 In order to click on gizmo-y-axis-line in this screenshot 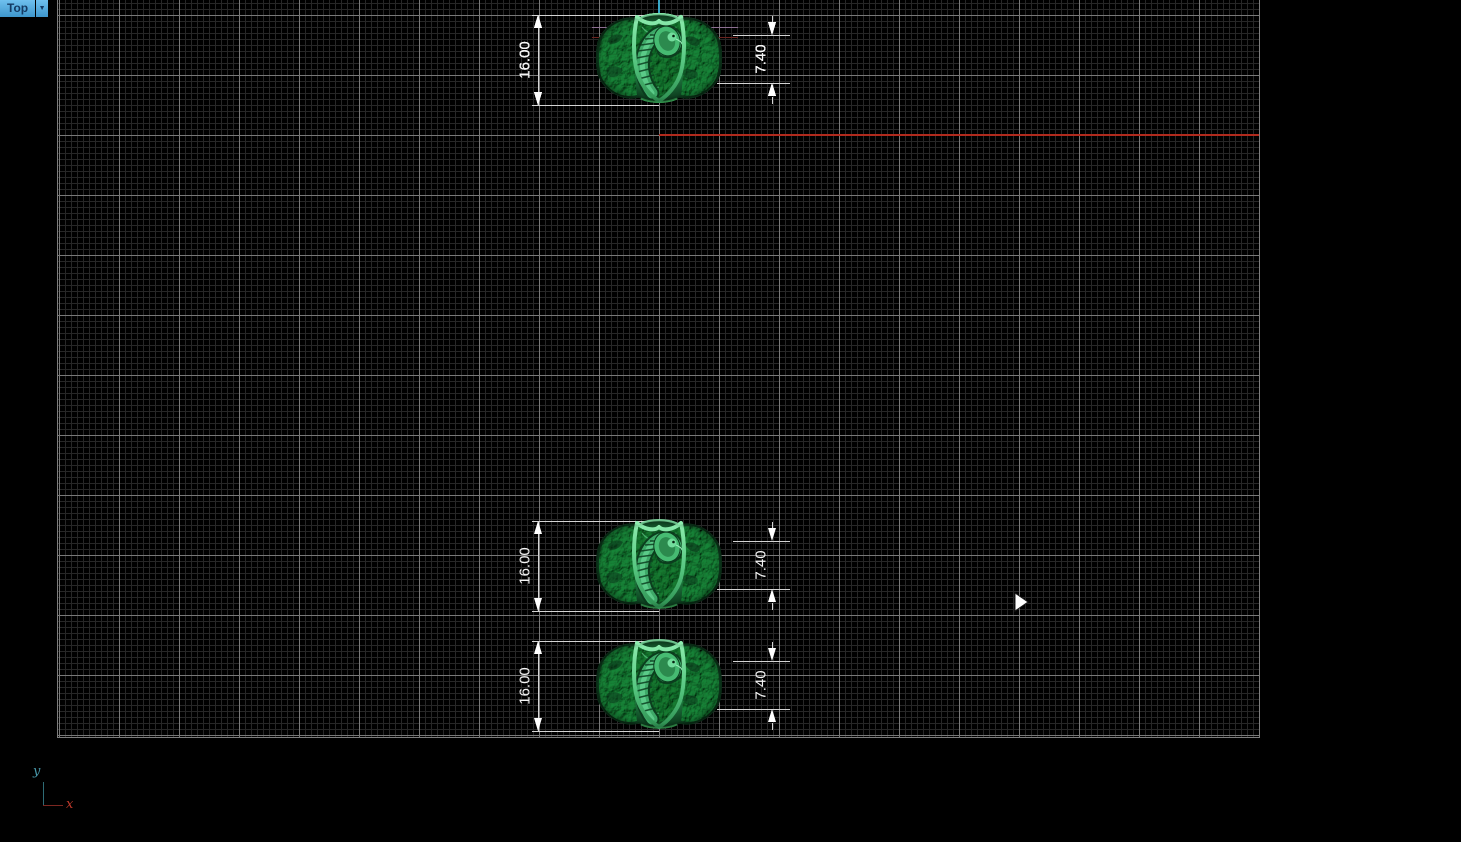, I will do `click(43, 794)`.